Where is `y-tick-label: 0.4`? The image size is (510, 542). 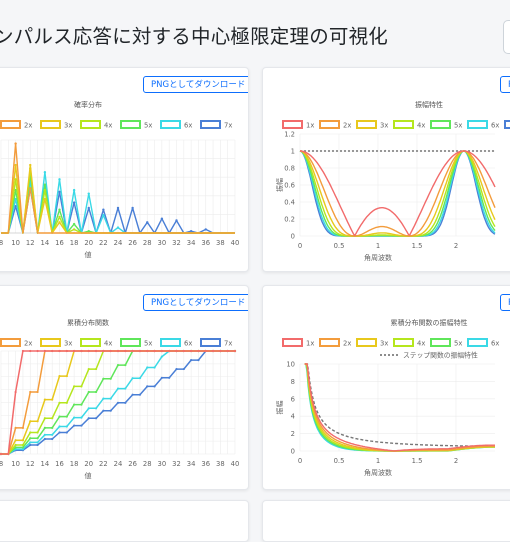
y-tick-label: 0.4 is located at coordinates (289, 203).